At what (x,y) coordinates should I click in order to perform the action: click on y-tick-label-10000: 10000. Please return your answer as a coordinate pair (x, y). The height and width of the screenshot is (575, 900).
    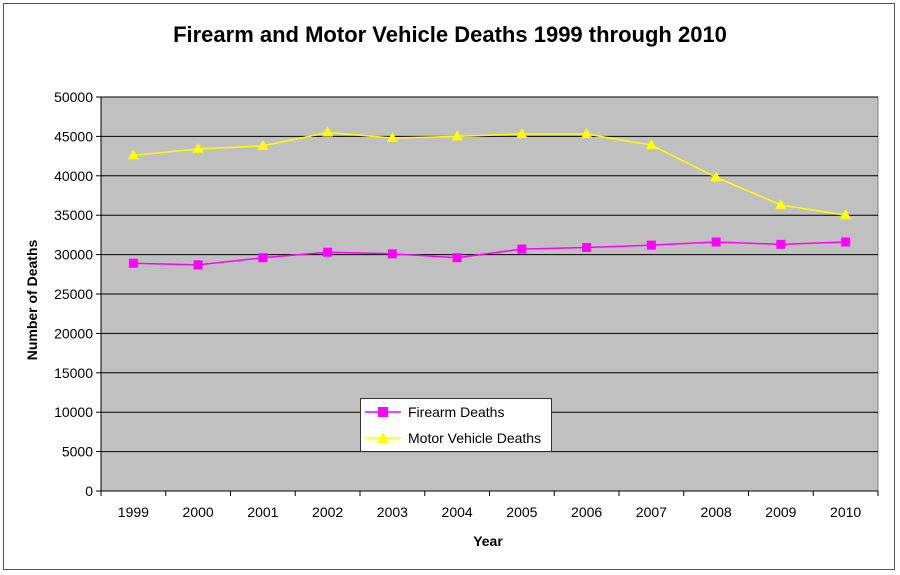
    Looking at the image, I should click on (73, 412).